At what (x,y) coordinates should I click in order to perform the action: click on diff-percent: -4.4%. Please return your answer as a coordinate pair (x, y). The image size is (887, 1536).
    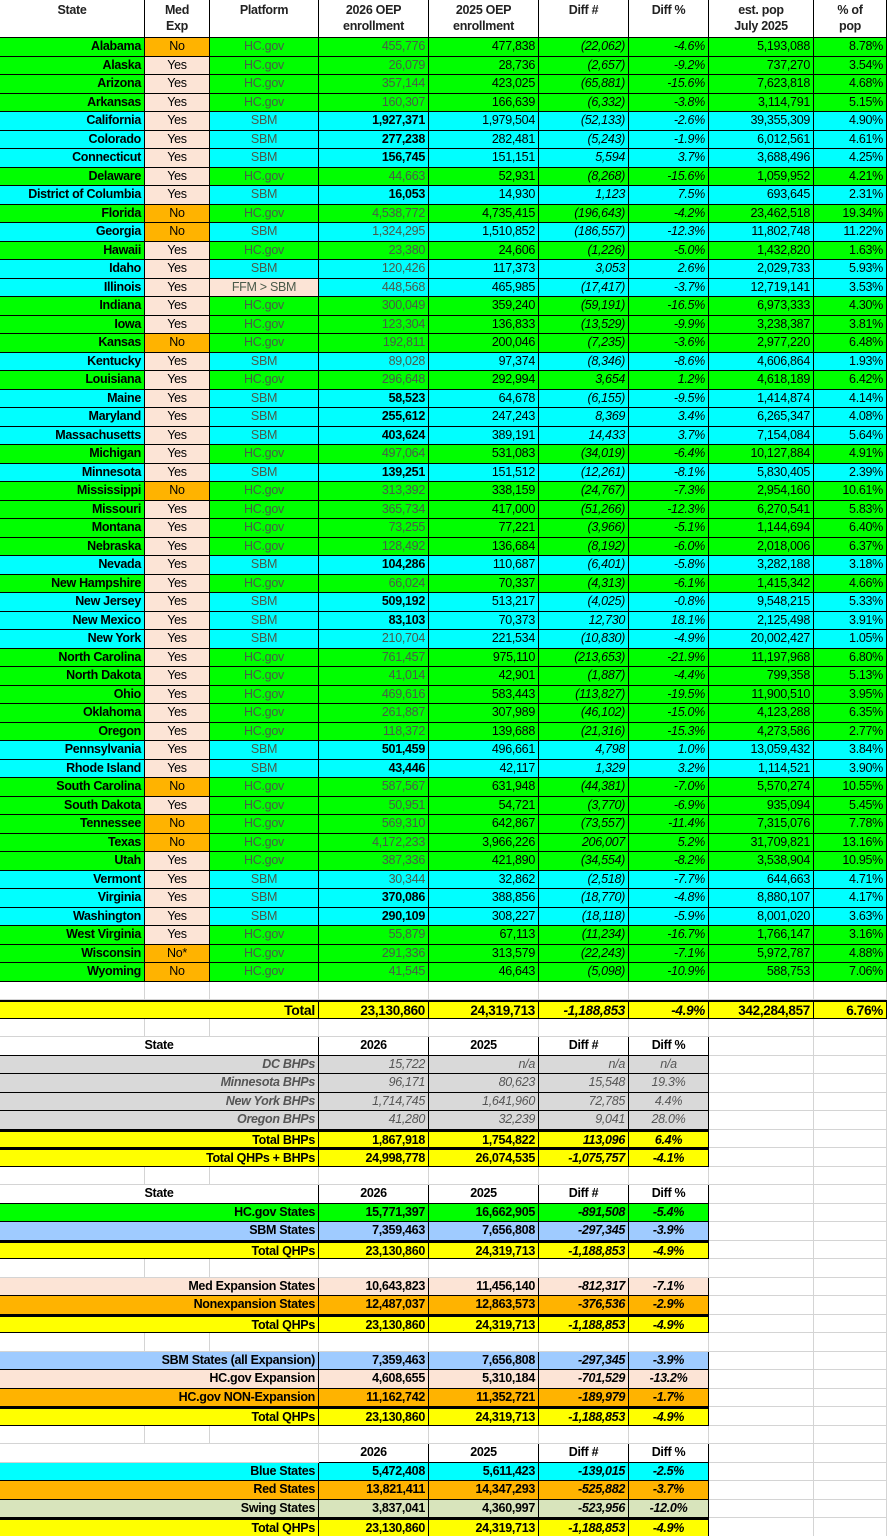
    Looking at the image, I should click on (669, 676).